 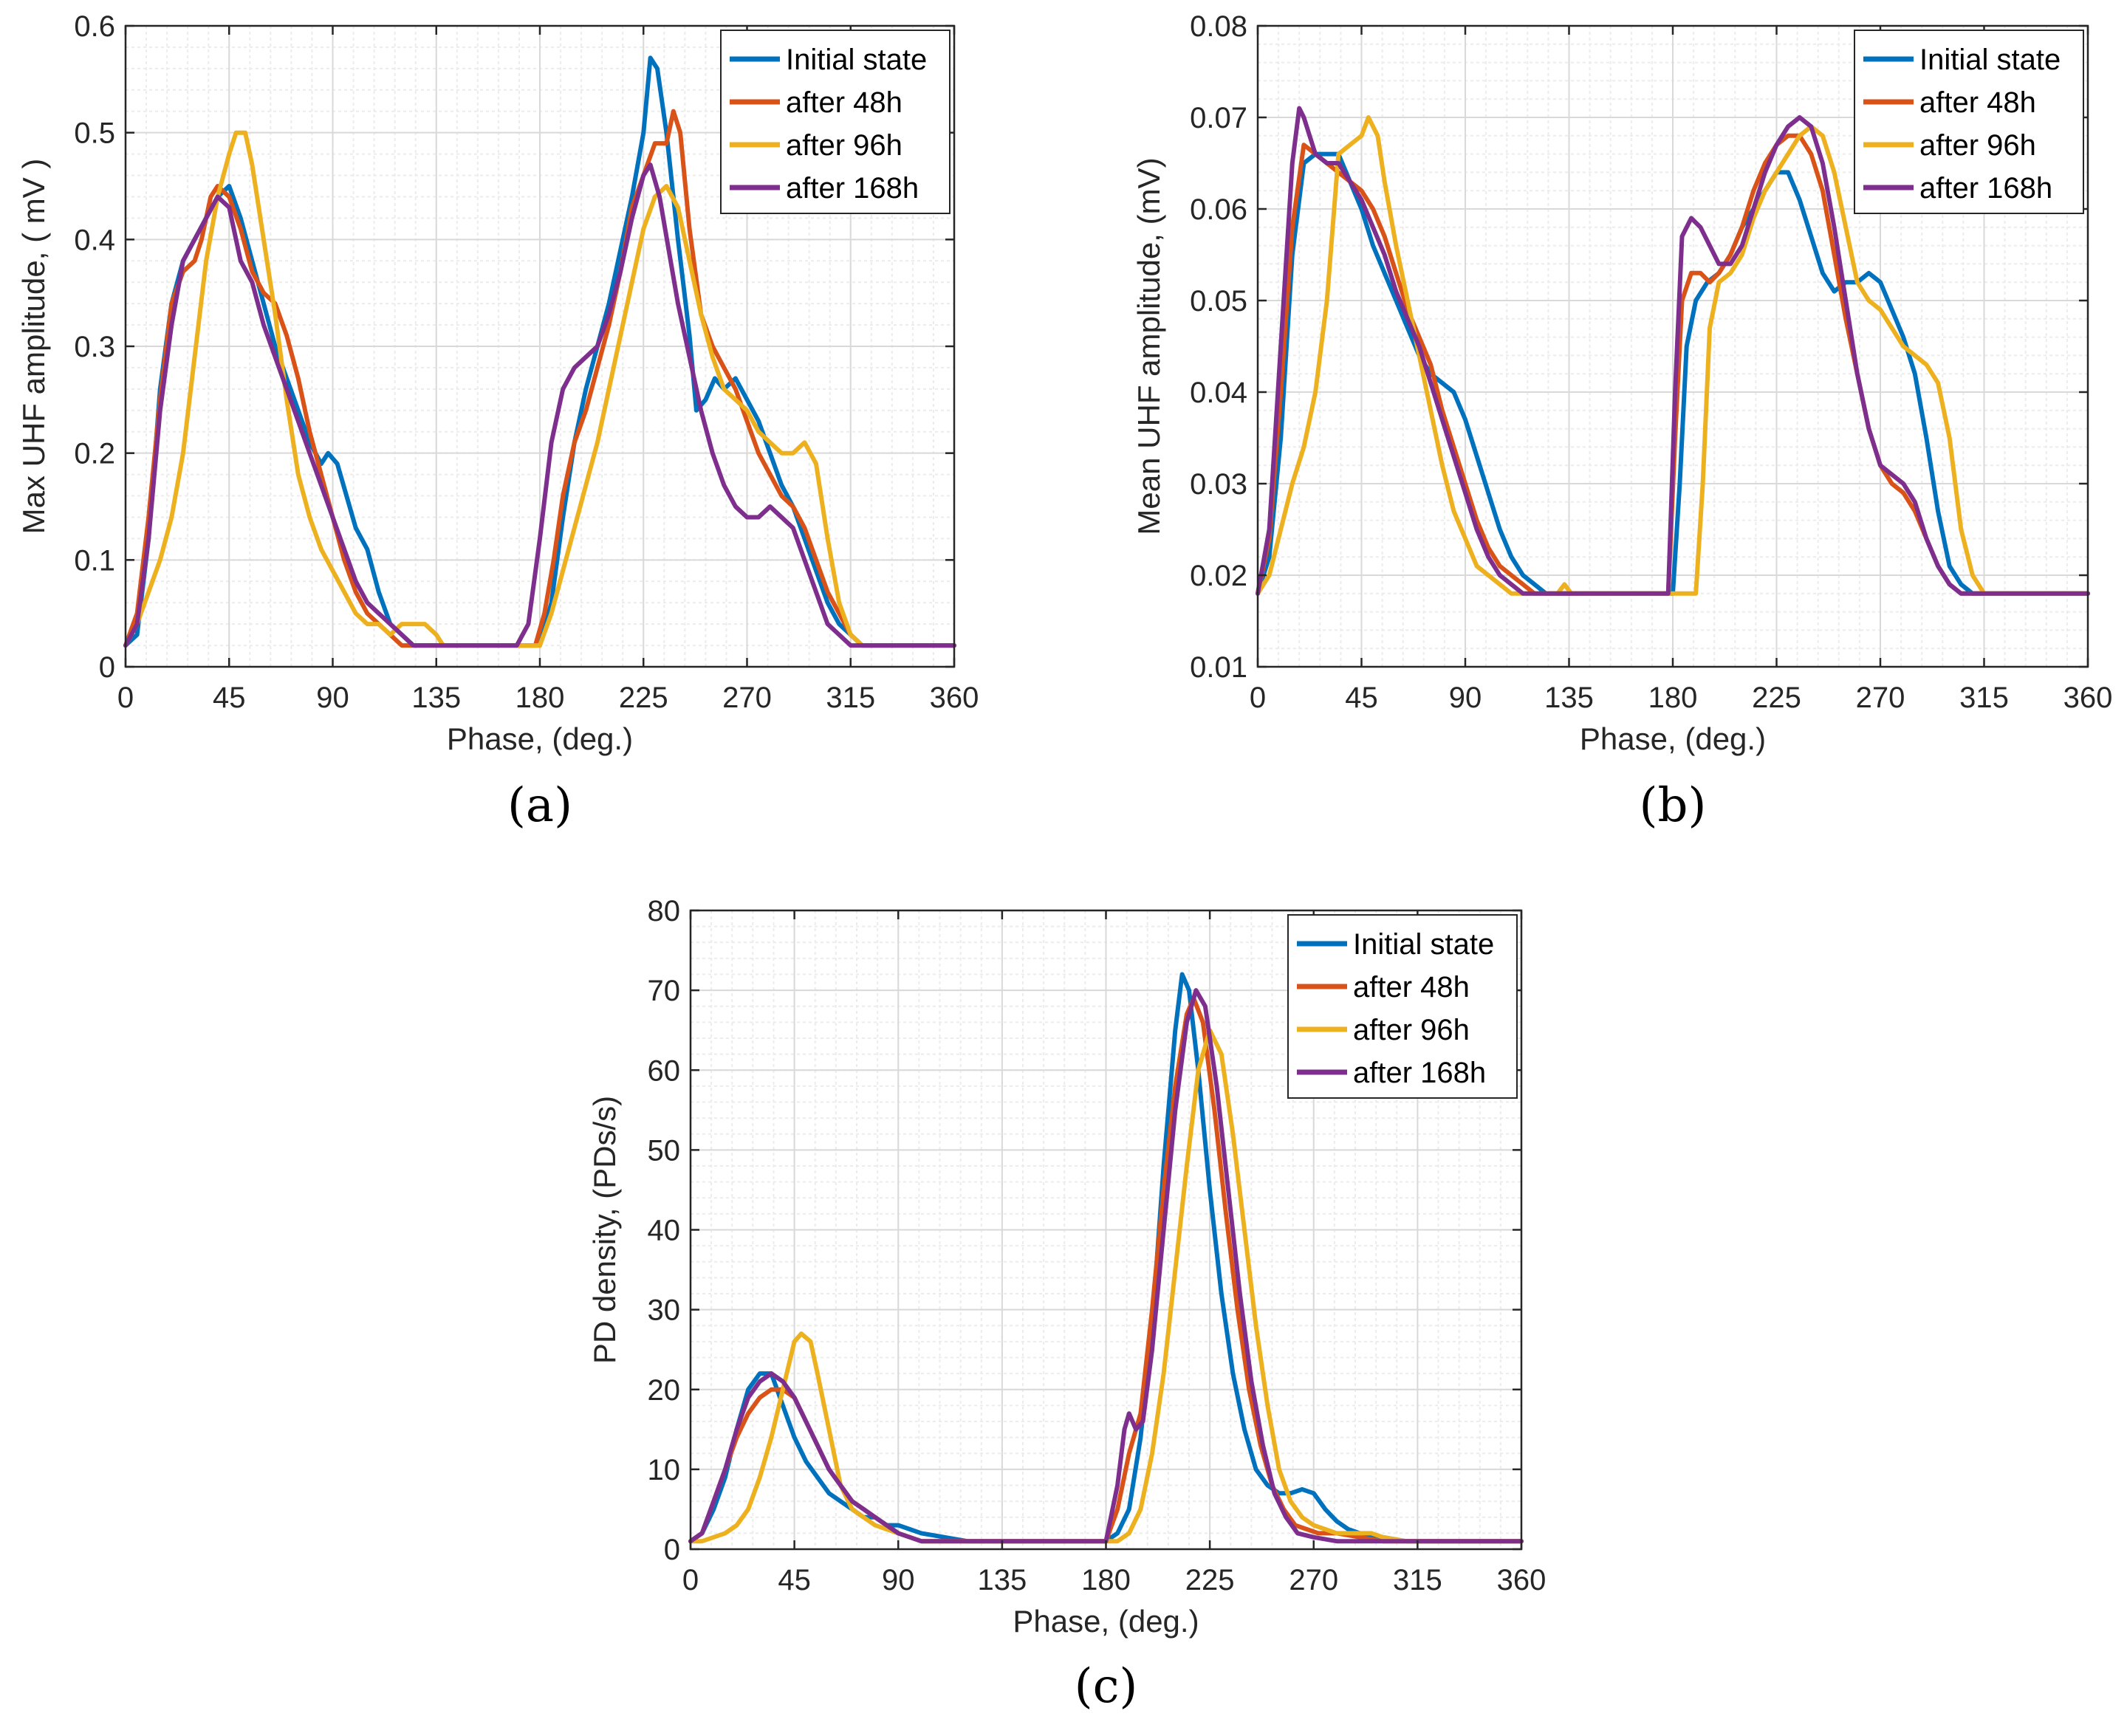 What do you see at coordinates (1106, 1686) in the screenshot?
I see `panel-label: (c)` at bounding box center [1106, 1686].